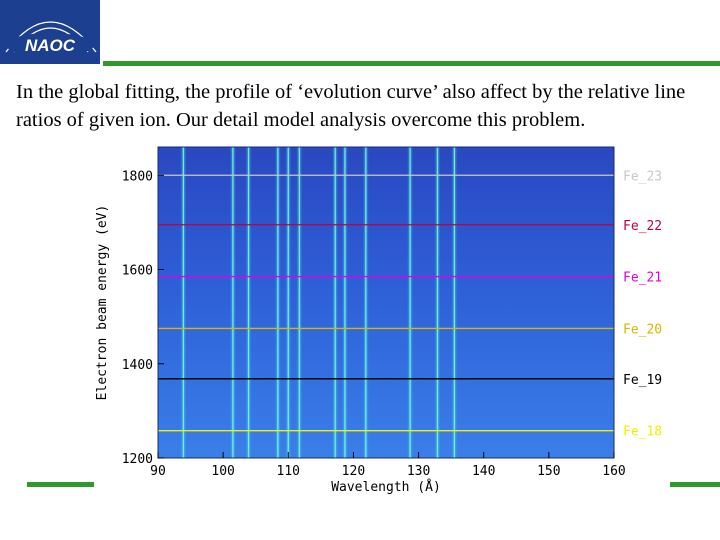  I want to click on green-rule-bottom-left, so click(60, 484).